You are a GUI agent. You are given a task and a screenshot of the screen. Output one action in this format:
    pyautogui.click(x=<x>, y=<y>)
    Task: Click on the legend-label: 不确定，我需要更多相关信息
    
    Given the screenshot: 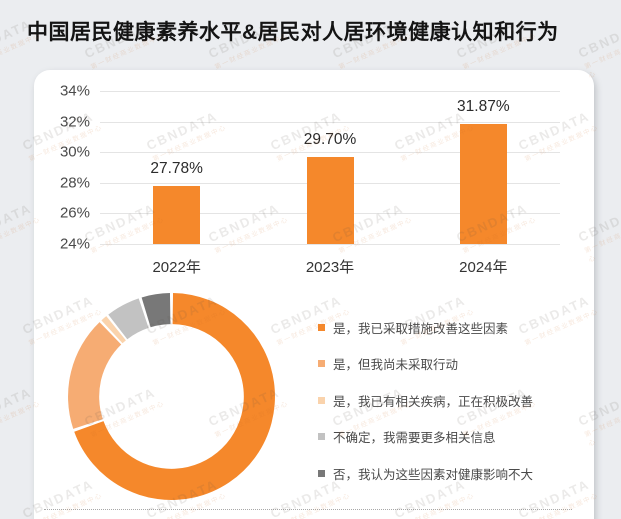 What is the action you would take?
    pyautogui.click(x=414, y=438)
    